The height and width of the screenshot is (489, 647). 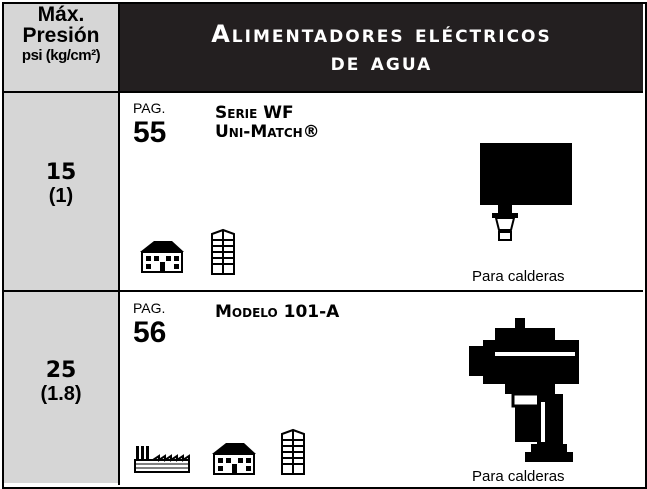 I want to click on header-text: Máx., so click(x=61, y=14).